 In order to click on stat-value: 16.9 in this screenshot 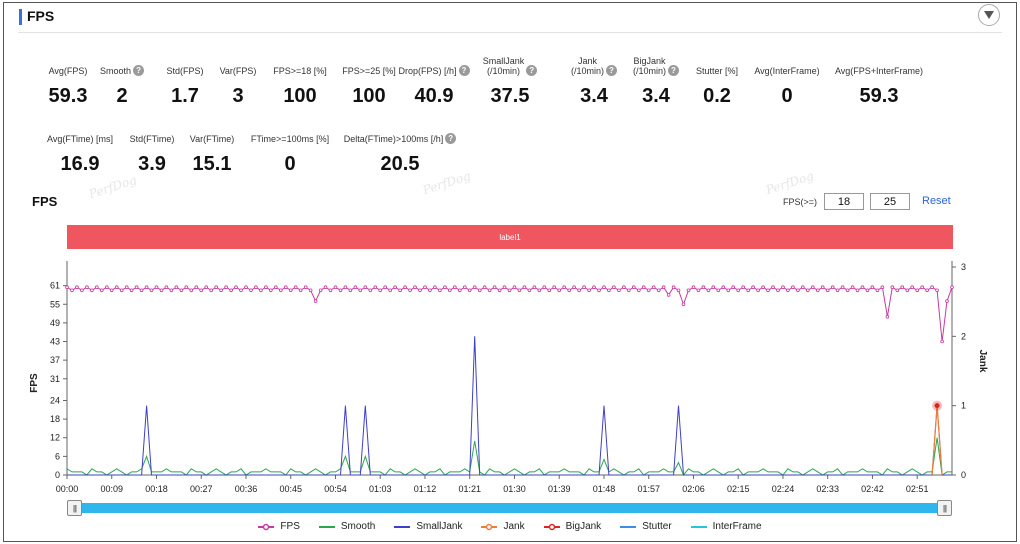, I will do `click(80, 164)`.